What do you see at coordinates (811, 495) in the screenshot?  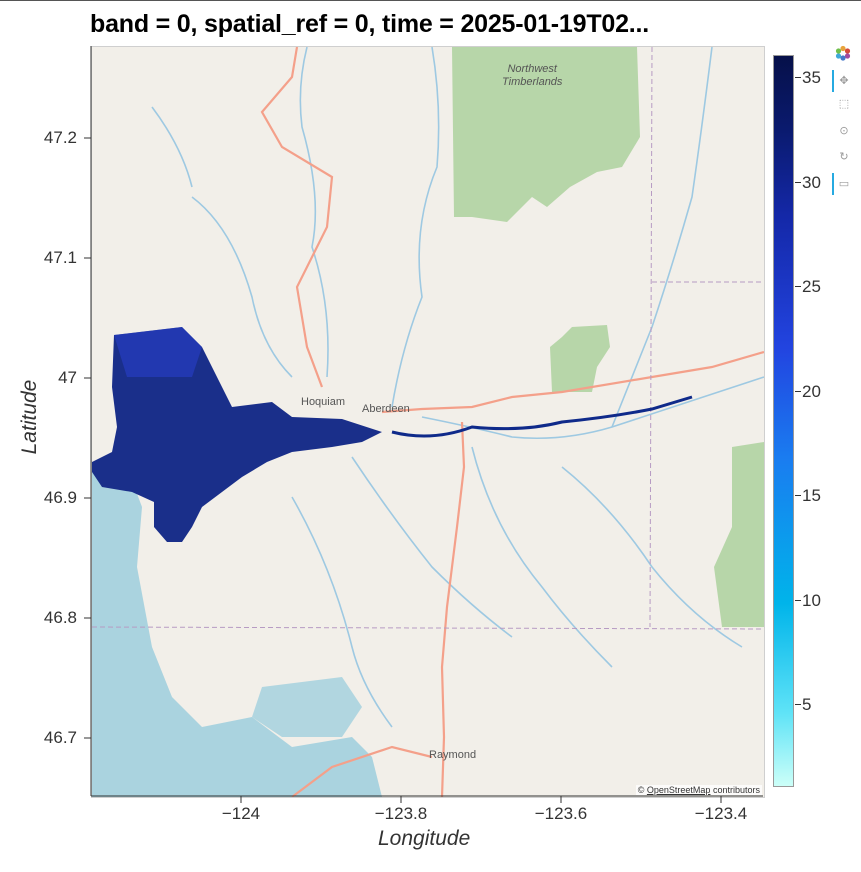 I see `cbar-label-15: 15` at bounding box center [811, 495].